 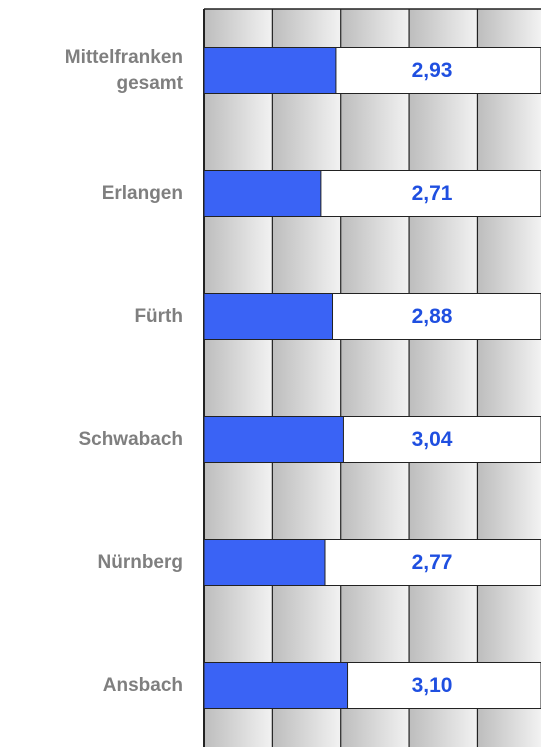 What do you see at coordinates (432, 685) in the screenshot?
I see `value-label: 3,10` at bounding box center [432, 685].